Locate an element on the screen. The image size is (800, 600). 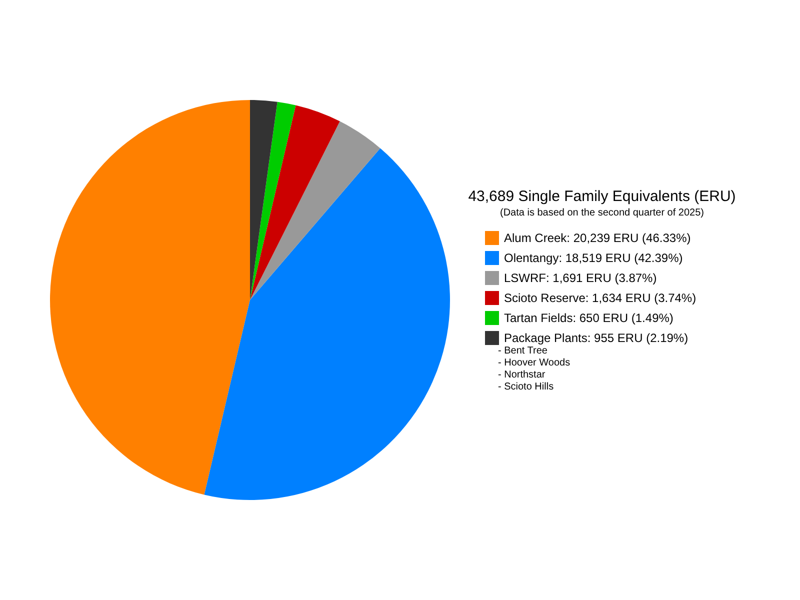
text: (Data is based on the second quarter of 2025) is located at coordinates (602, 213).